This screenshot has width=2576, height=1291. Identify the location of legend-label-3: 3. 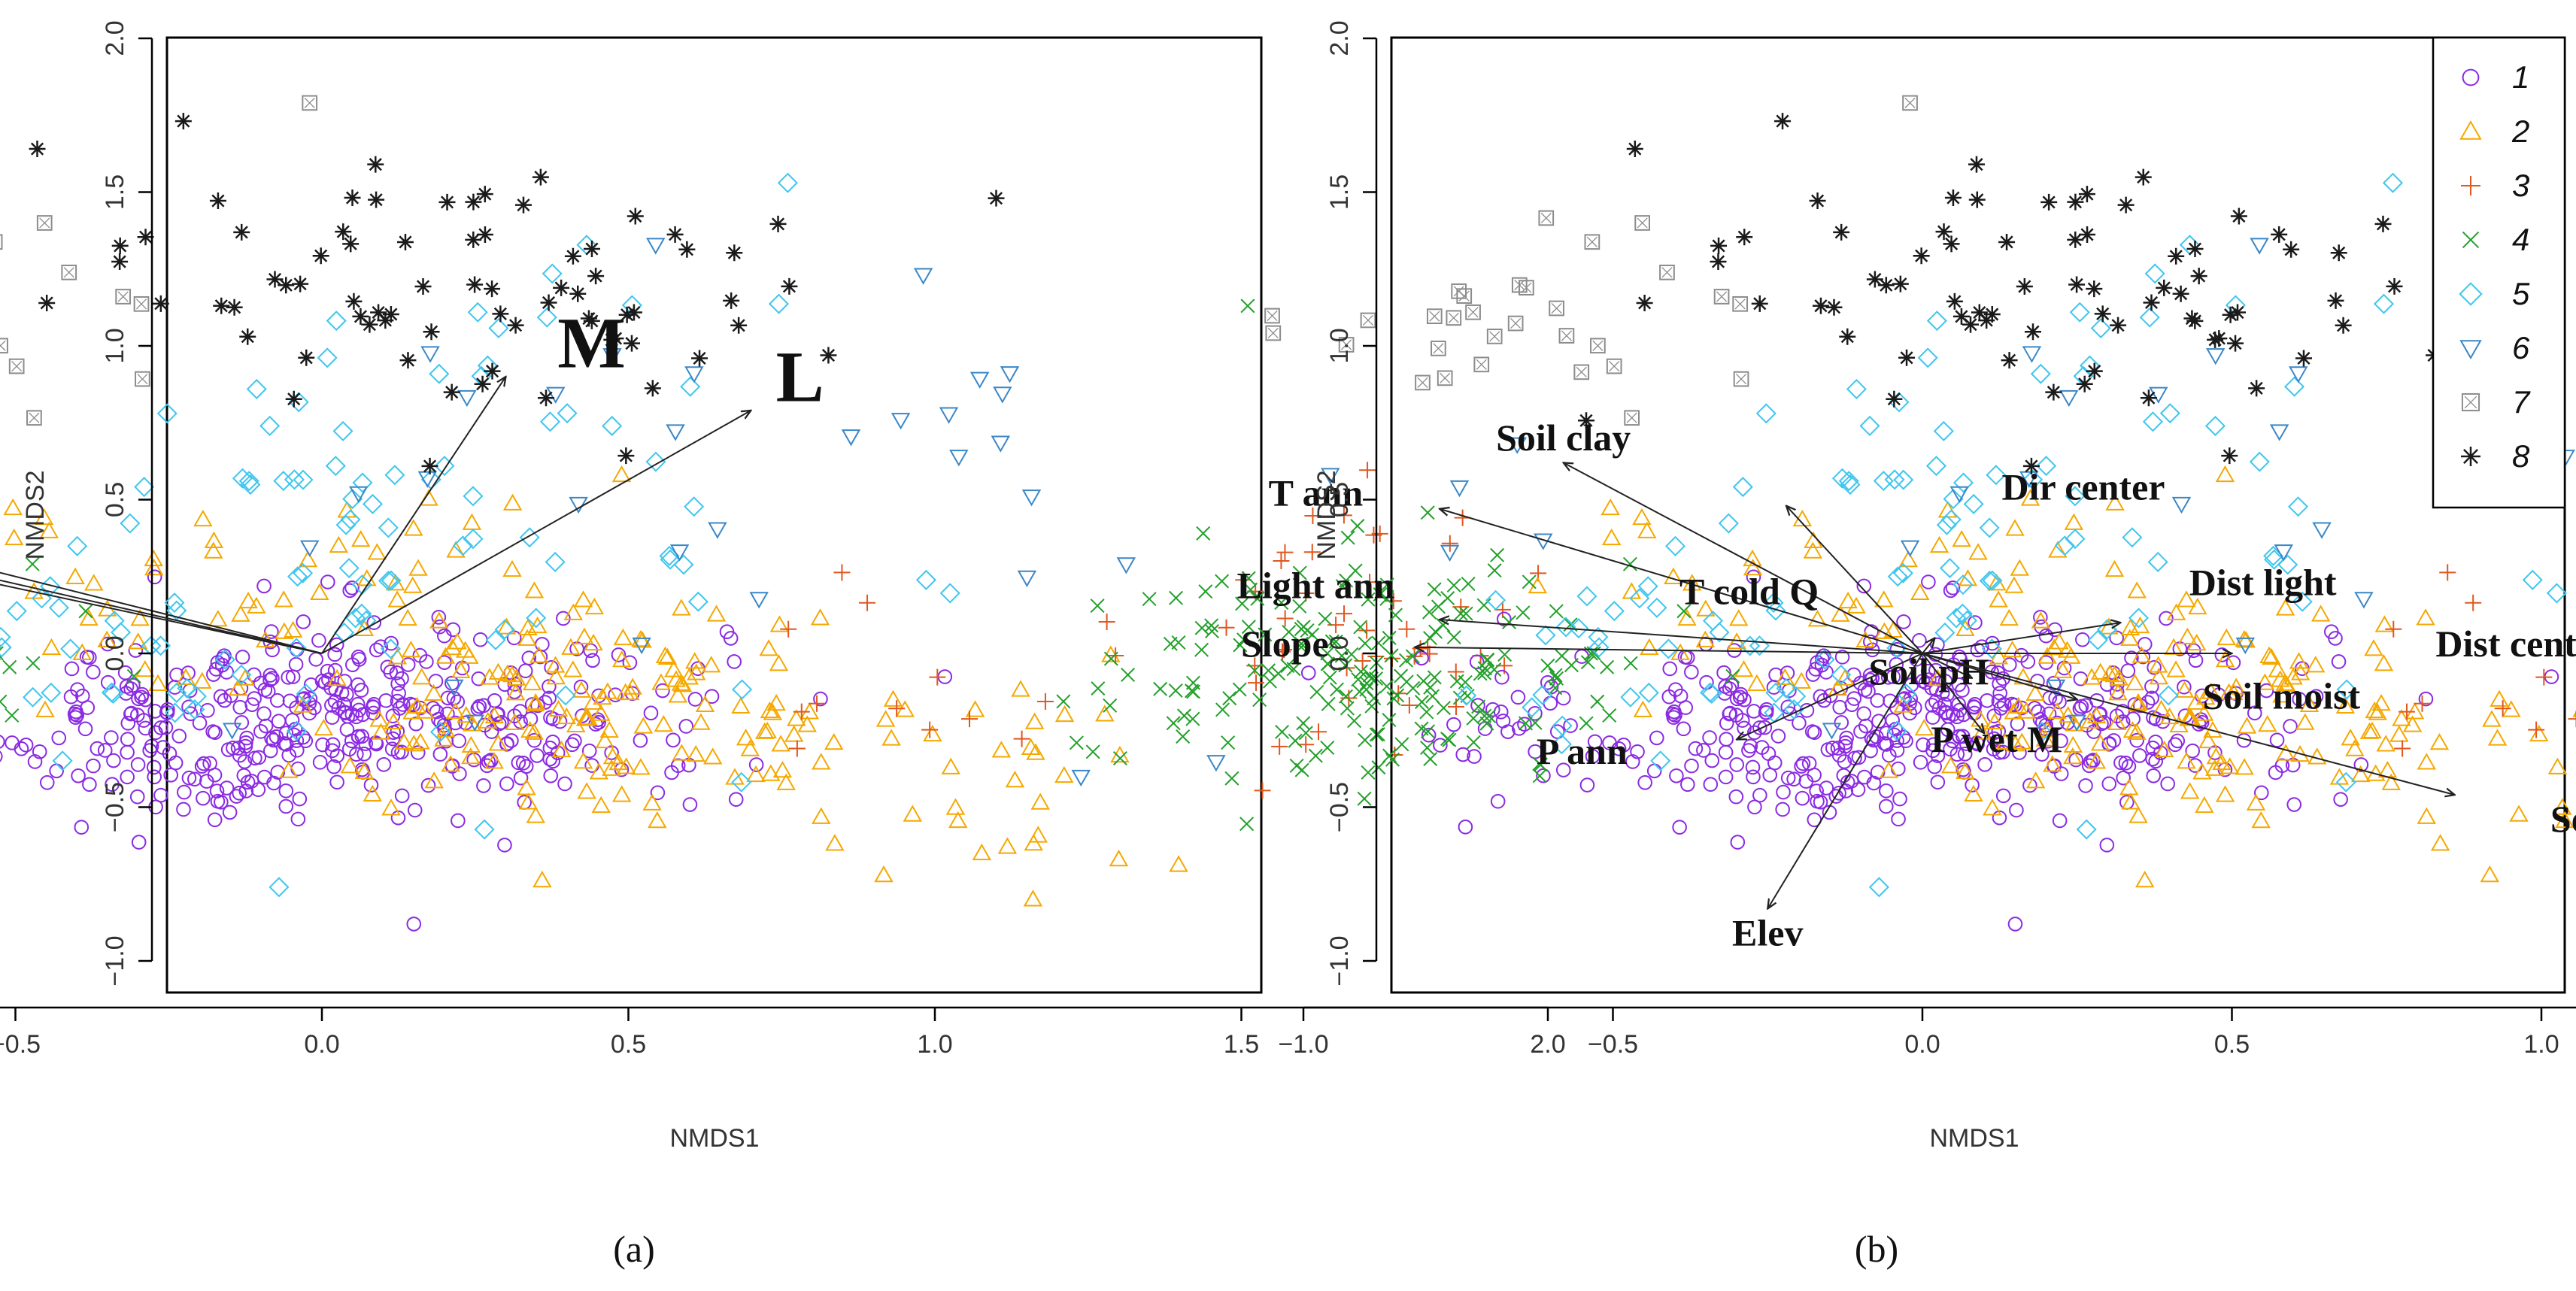
(2520, 185).